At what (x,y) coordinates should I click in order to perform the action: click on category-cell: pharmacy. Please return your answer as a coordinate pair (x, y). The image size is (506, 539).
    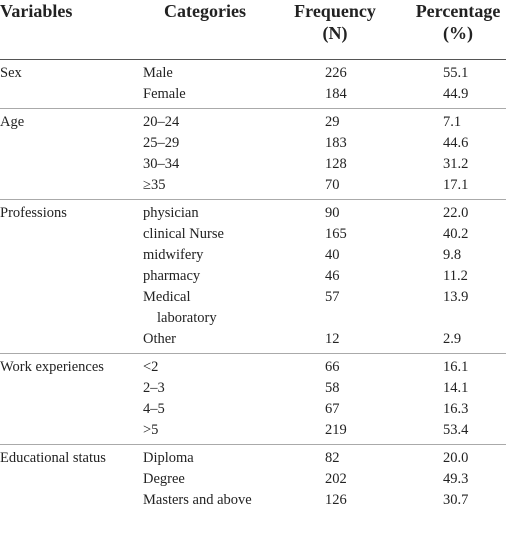
    Looking at the image, I should click on (172, 276).